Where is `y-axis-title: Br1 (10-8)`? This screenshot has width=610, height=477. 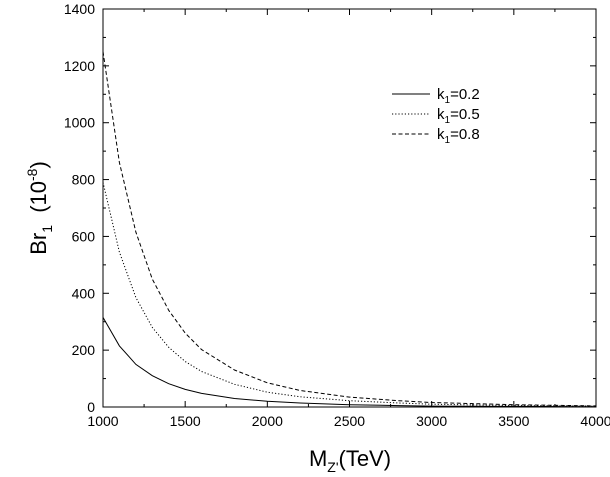 y-axis-title: Br1 (10-8) is located at coordinates (39, 208).